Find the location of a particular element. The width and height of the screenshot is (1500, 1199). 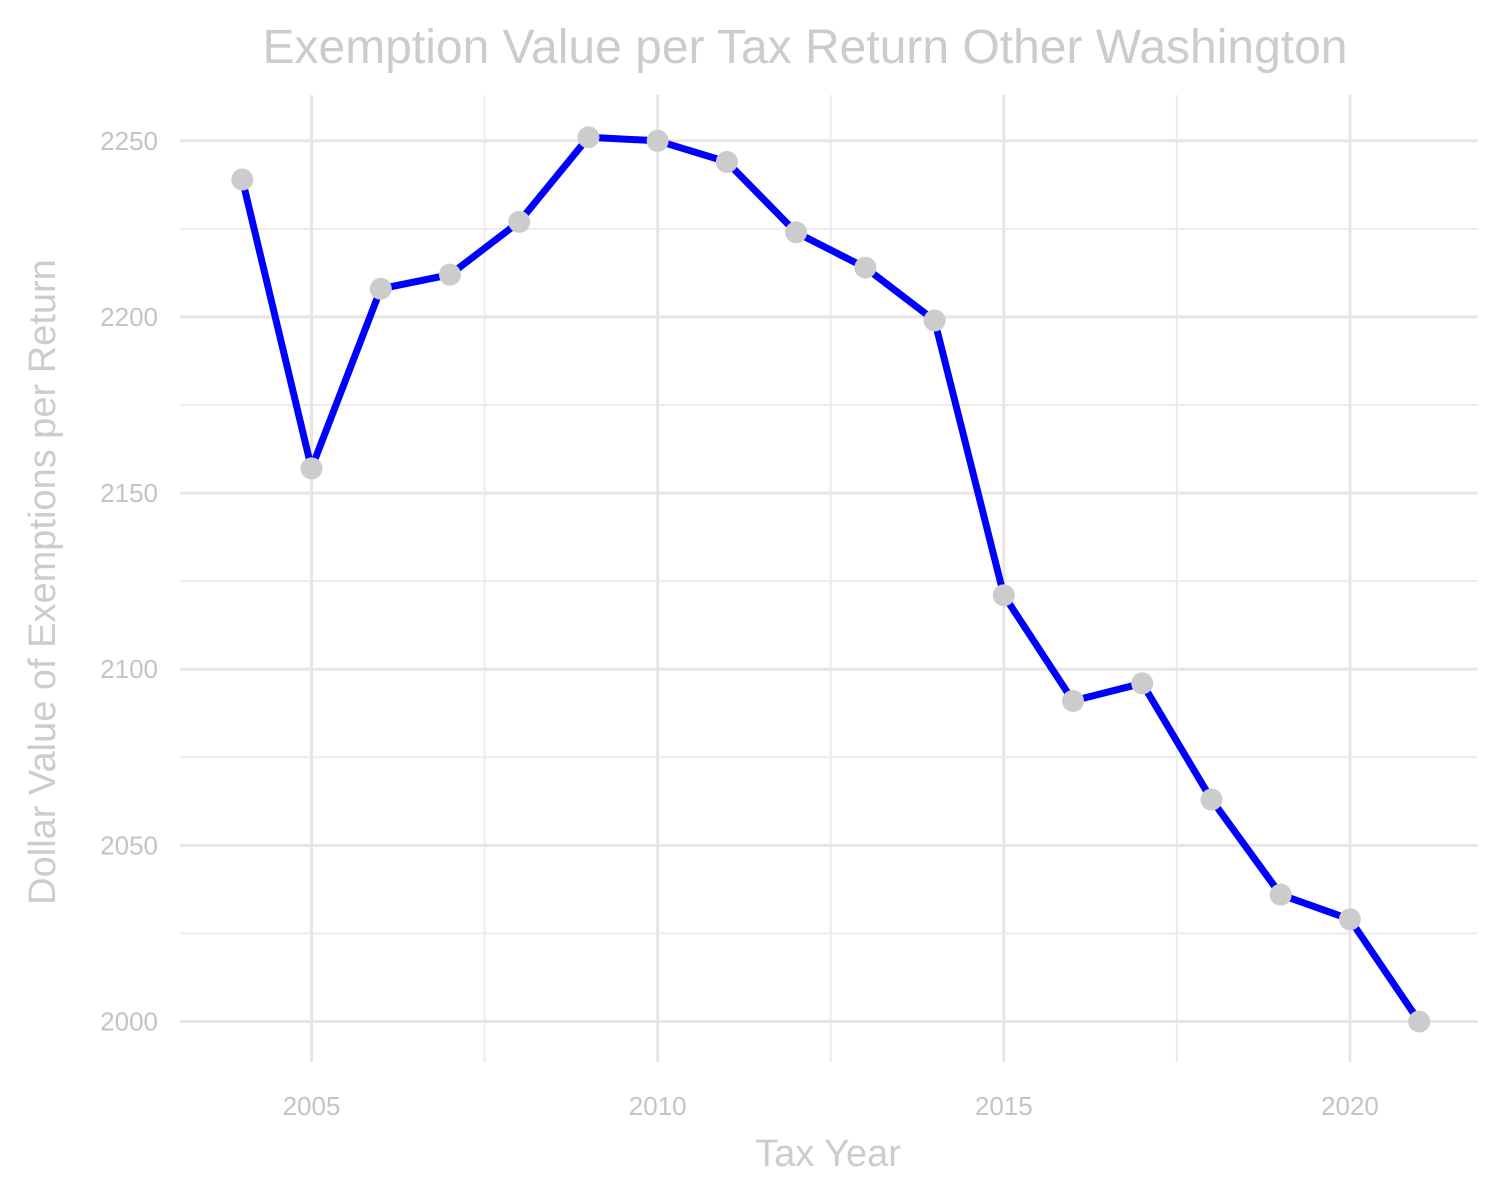

y-tick-label: 2000 is located at coordinates (129, 1021).